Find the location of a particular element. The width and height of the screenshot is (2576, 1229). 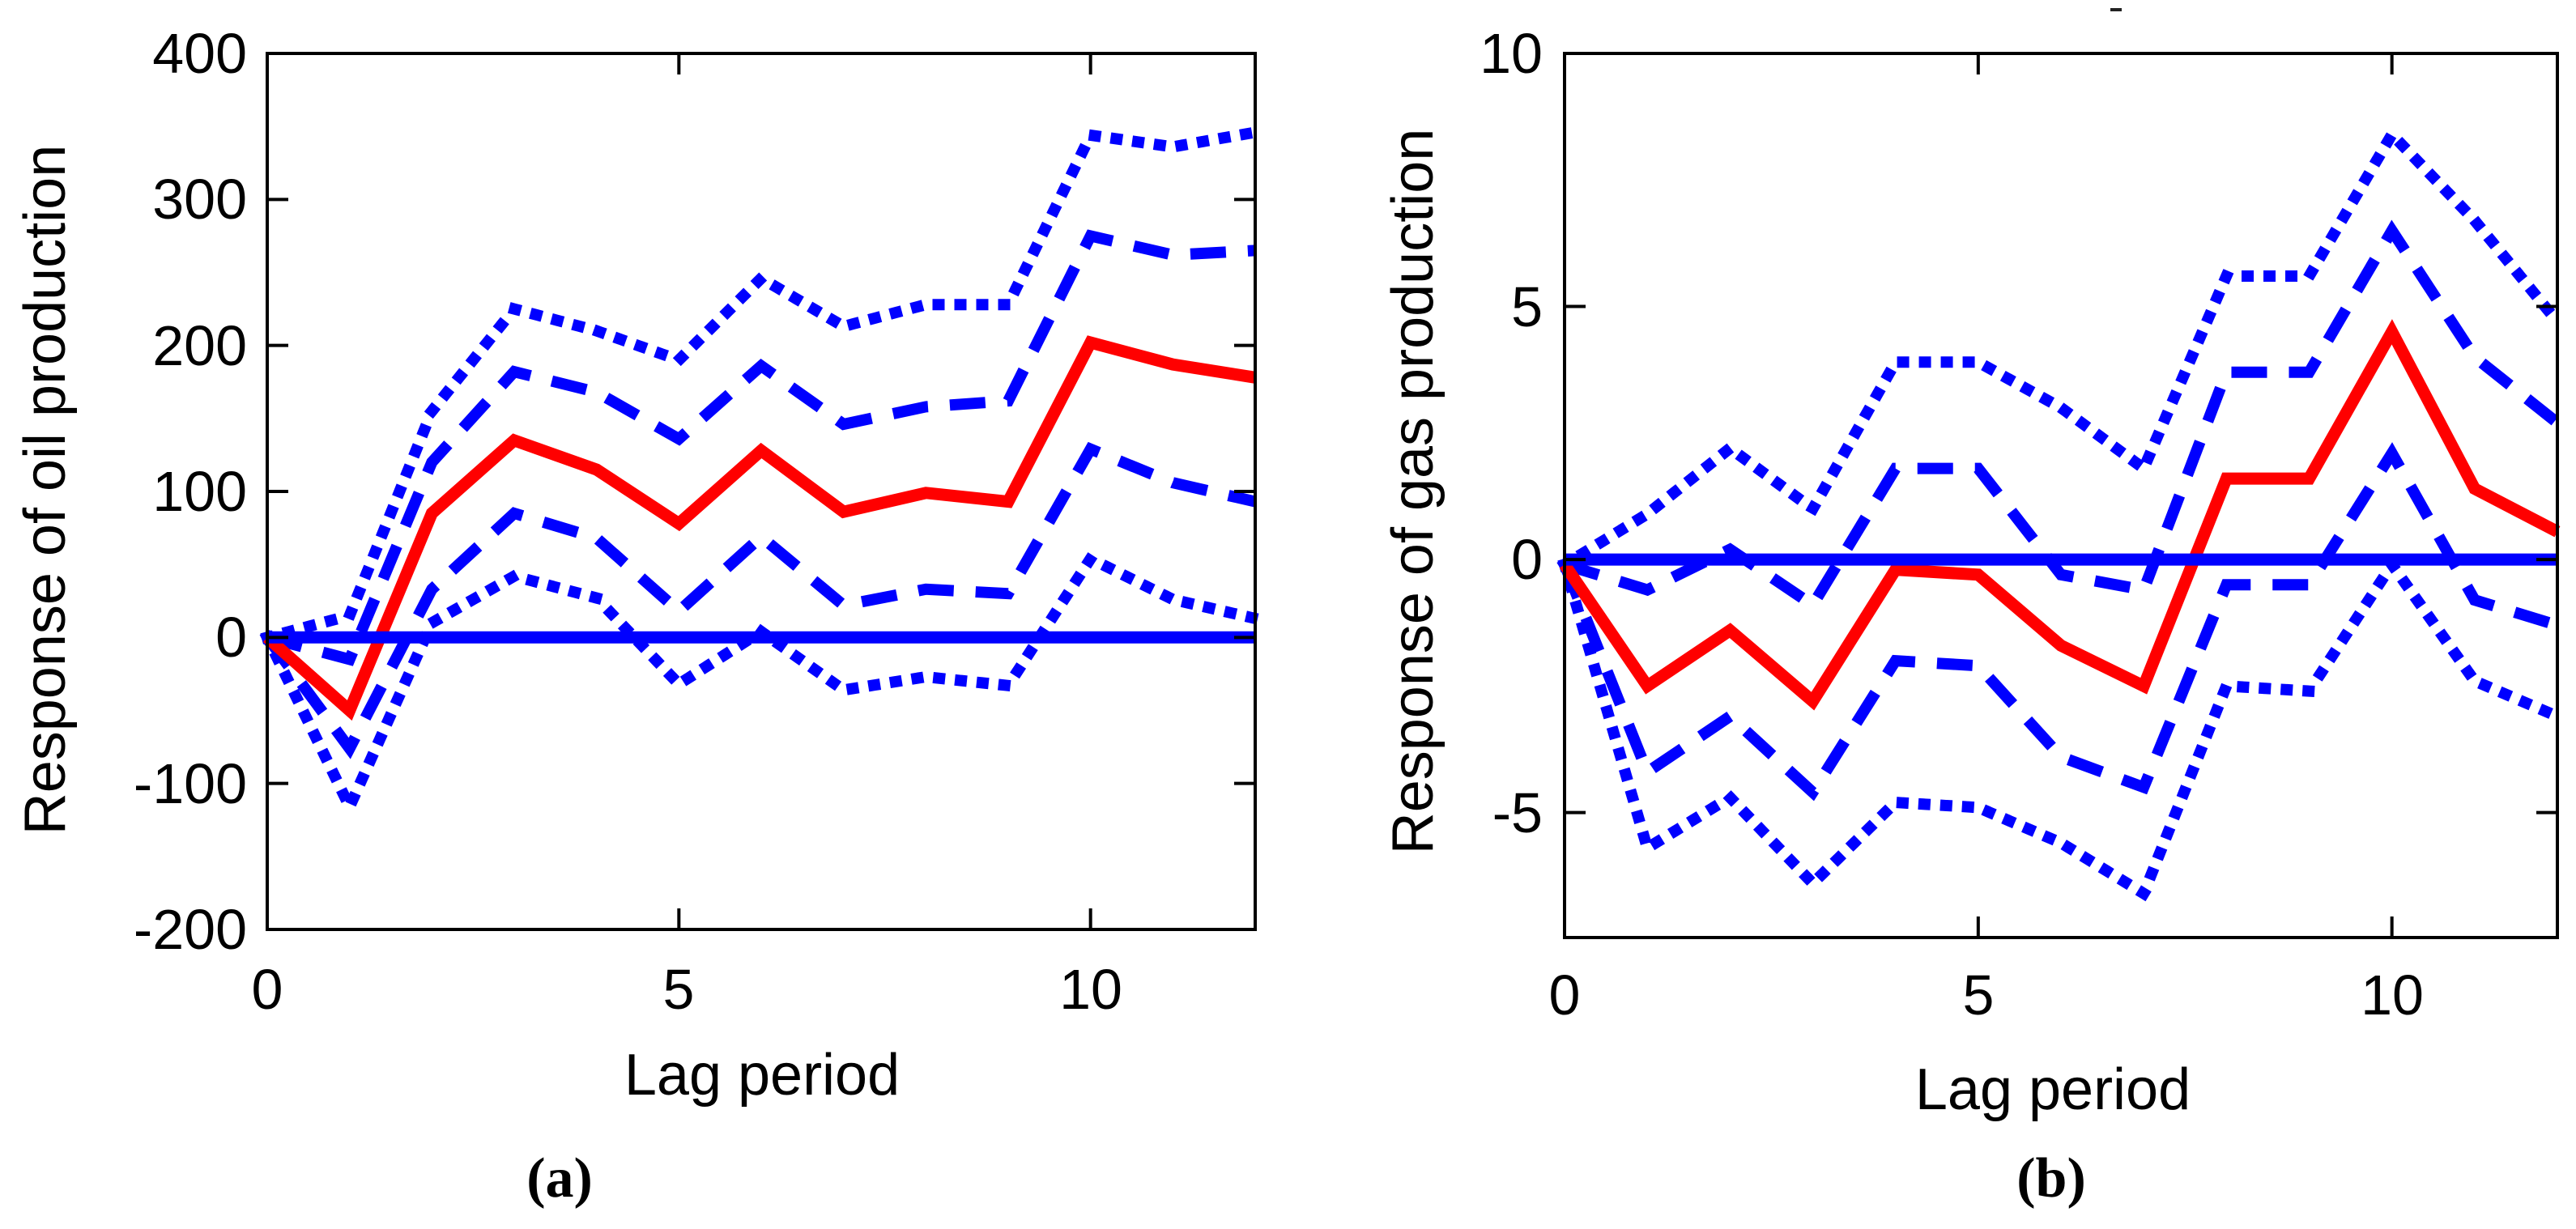

chart-a-ci-inner-upper is located at coordinates (761, 447).